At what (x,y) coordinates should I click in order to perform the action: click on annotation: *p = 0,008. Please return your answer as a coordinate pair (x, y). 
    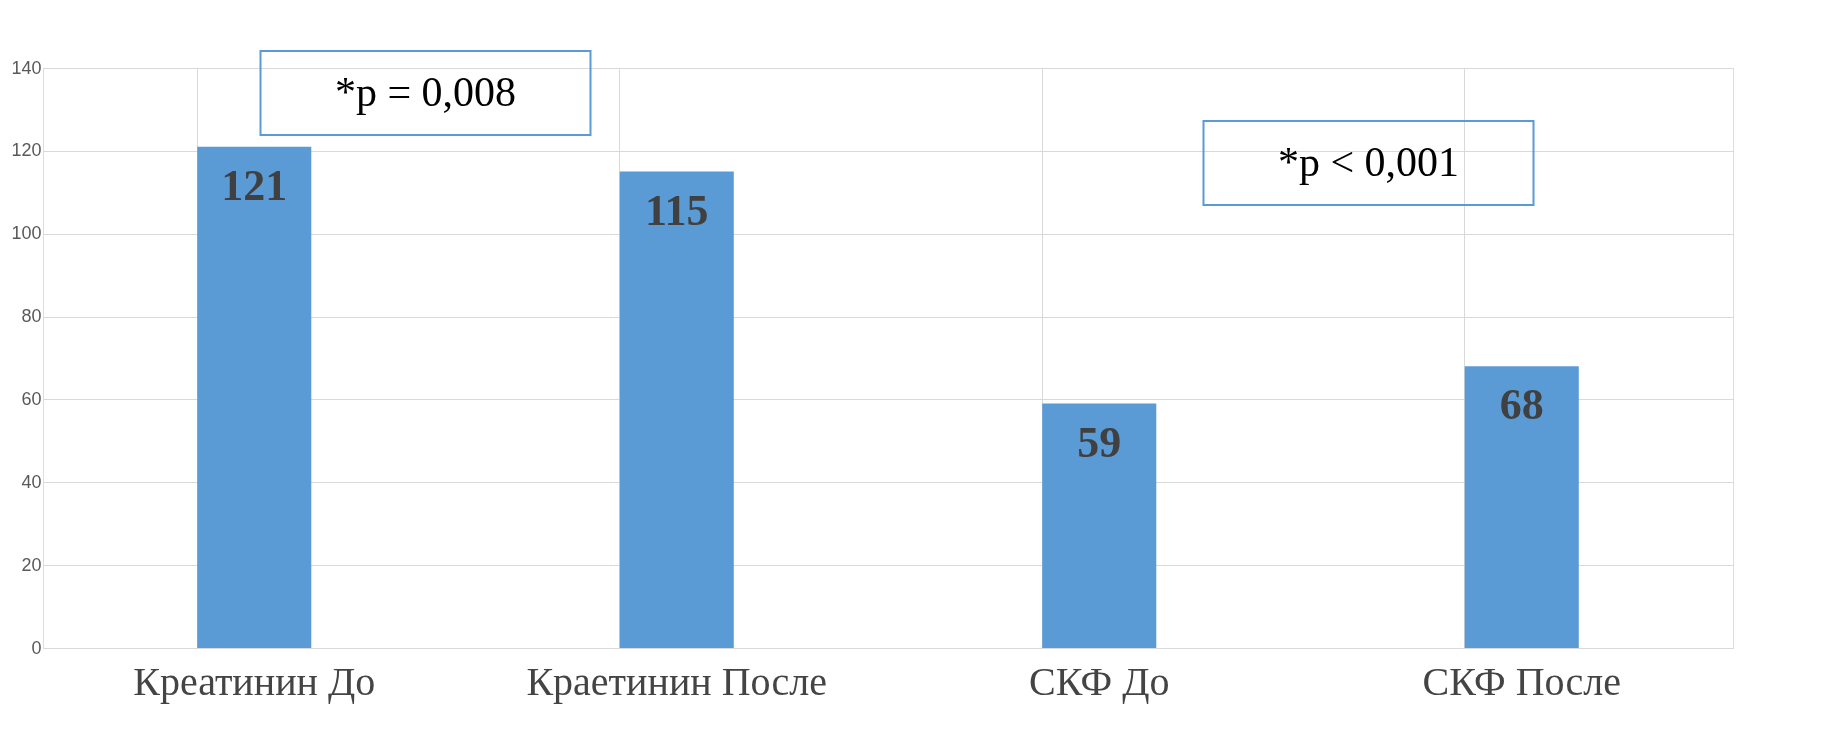
    Looking at the image, I should click on (425, 92).